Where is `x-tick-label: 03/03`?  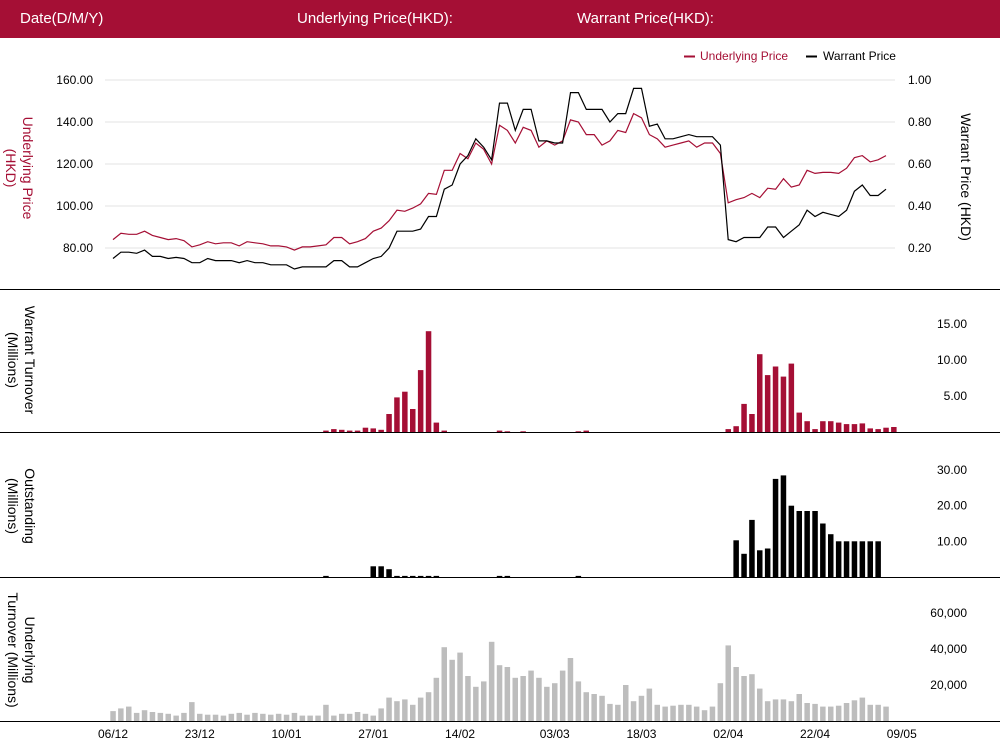
x-tick-label: 03/03 is located at coordinates (555, 734).